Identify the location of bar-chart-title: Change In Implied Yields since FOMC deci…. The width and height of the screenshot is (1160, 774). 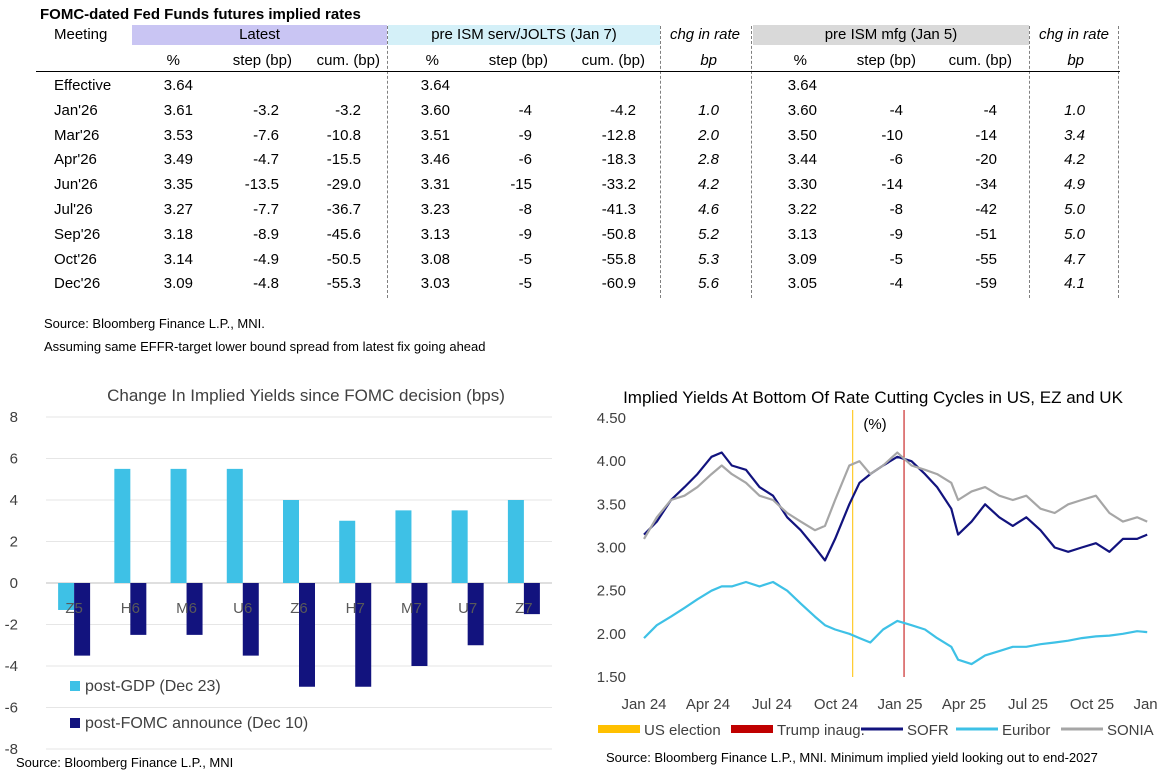
(306, 395).